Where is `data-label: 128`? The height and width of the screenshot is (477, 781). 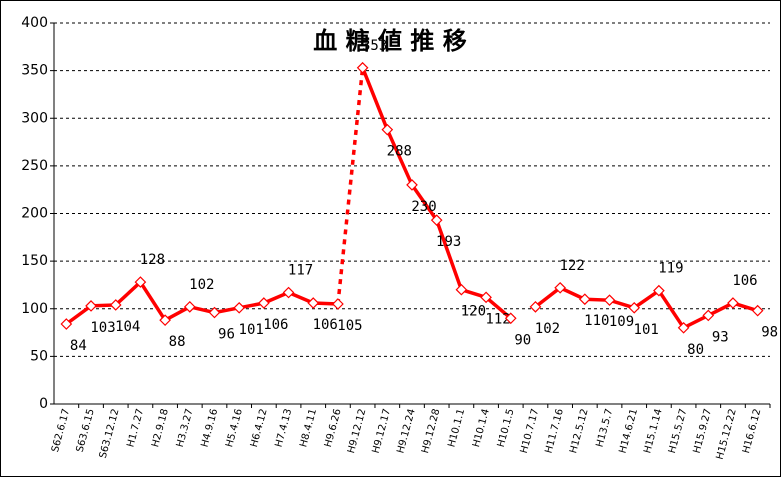 data-label: 128 is located at coordinates (152, 260).